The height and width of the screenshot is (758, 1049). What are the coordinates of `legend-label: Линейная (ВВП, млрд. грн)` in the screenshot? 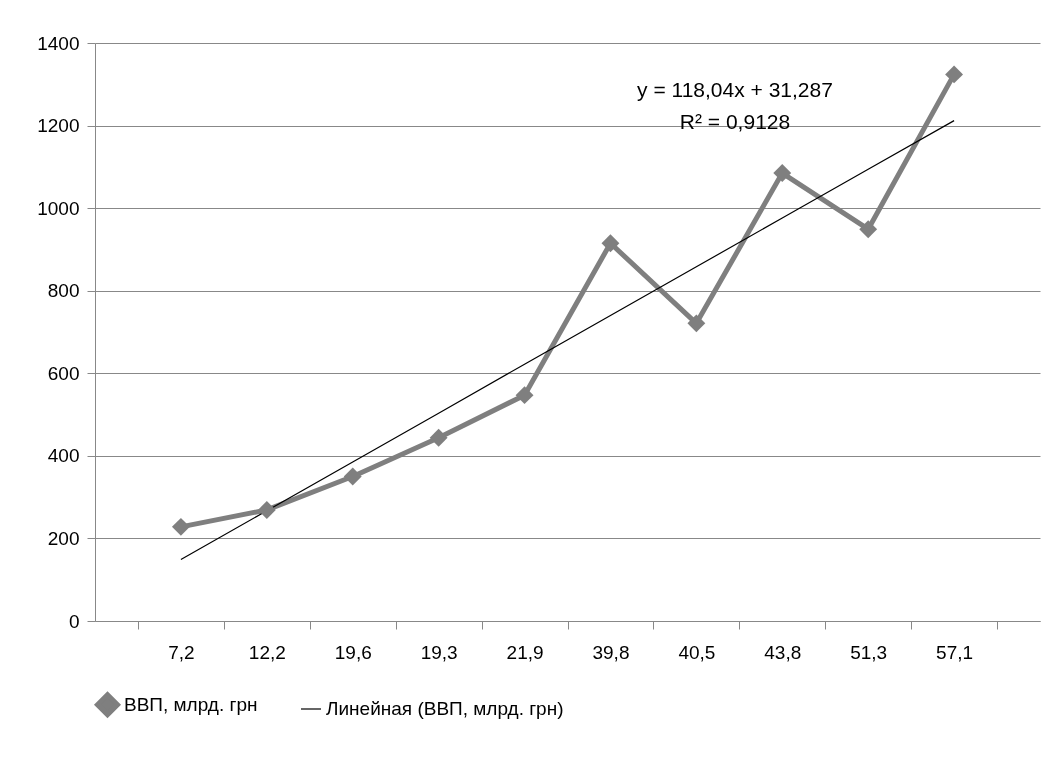 It's located at (445, 708).